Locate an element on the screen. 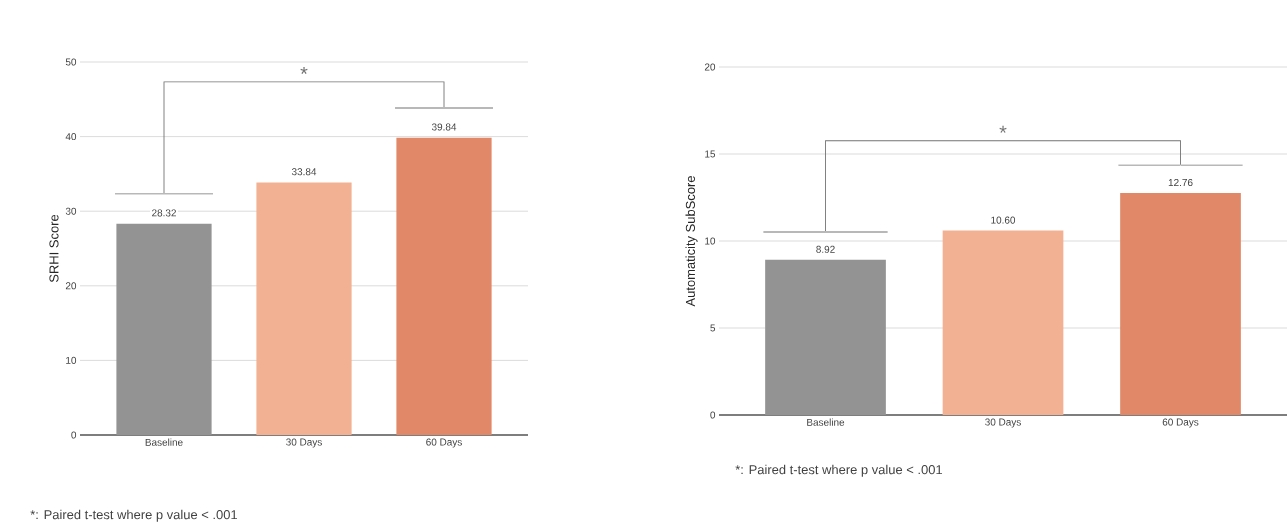 Image resolution: width=1287 pixels, height=531 pixels. y-tick-label: 15 is located at coordinates (710, 154).